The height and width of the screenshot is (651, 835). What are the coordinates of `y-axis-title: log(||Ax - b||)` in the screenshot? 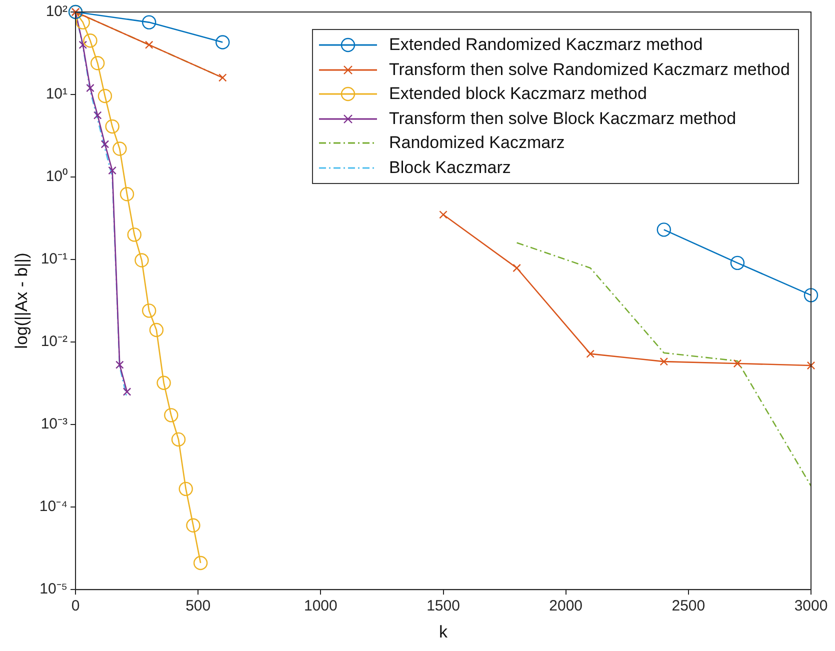 It's located at (21, 300).